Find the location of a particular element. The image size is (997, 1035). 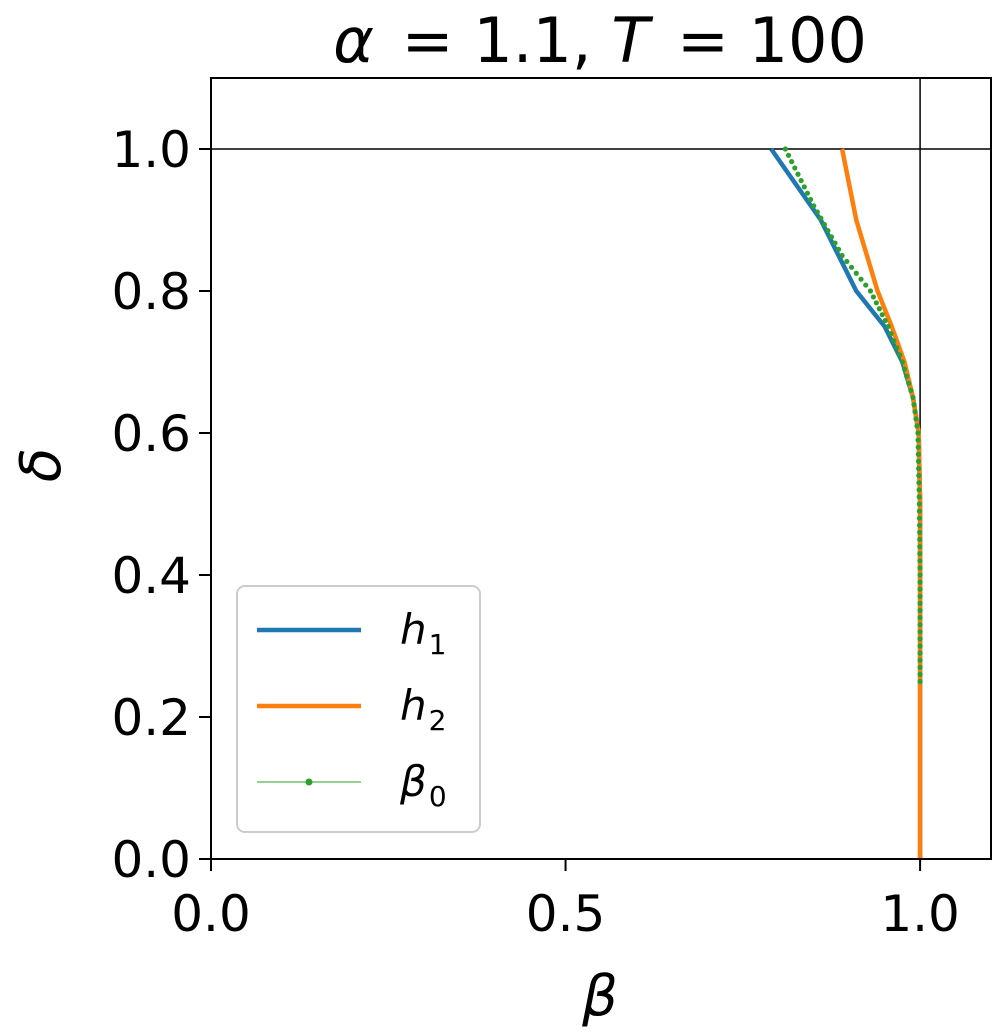

x-tick-label: 1.0 is located at coordinates (920, 914).